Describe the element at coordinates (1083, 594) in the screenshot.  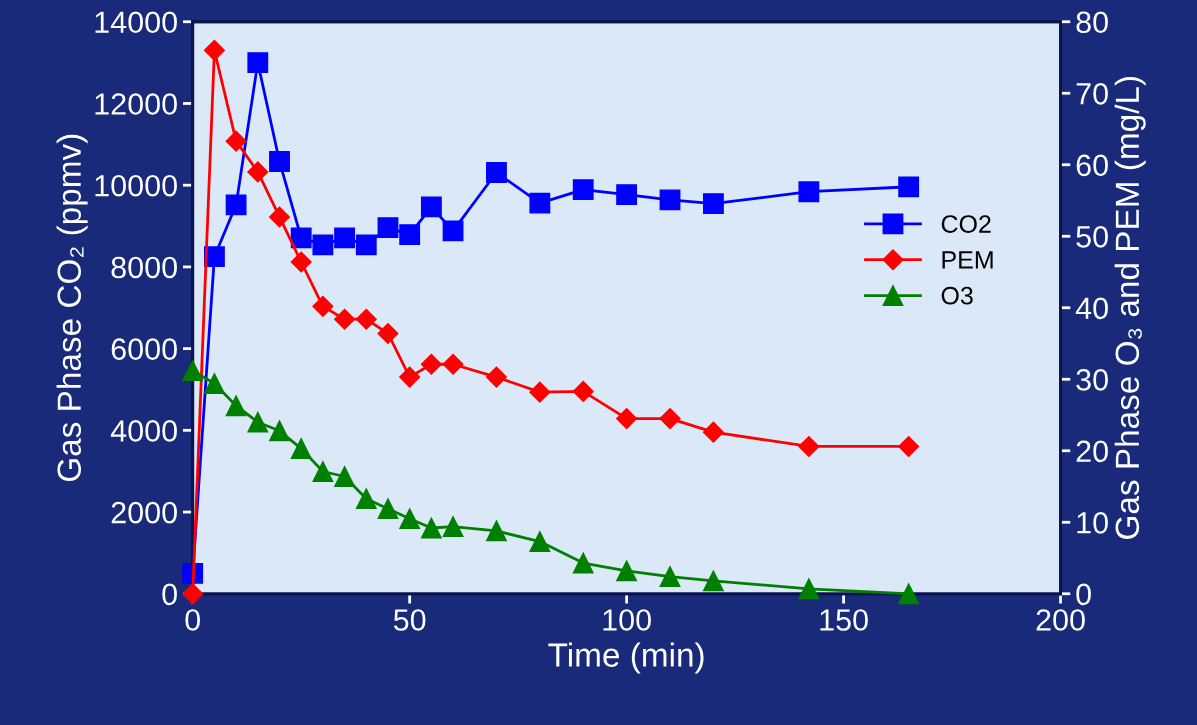
I see `y2-tick-label: 0` at that location.